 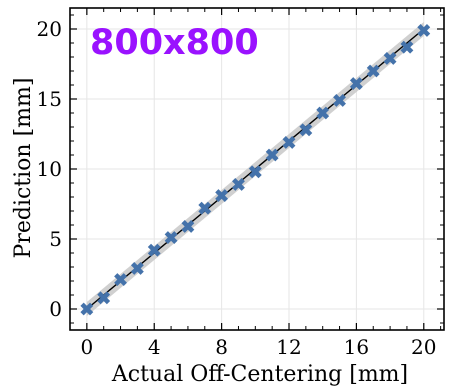 I want to click on x-tick-label: 16, so click(x=356, y=347).